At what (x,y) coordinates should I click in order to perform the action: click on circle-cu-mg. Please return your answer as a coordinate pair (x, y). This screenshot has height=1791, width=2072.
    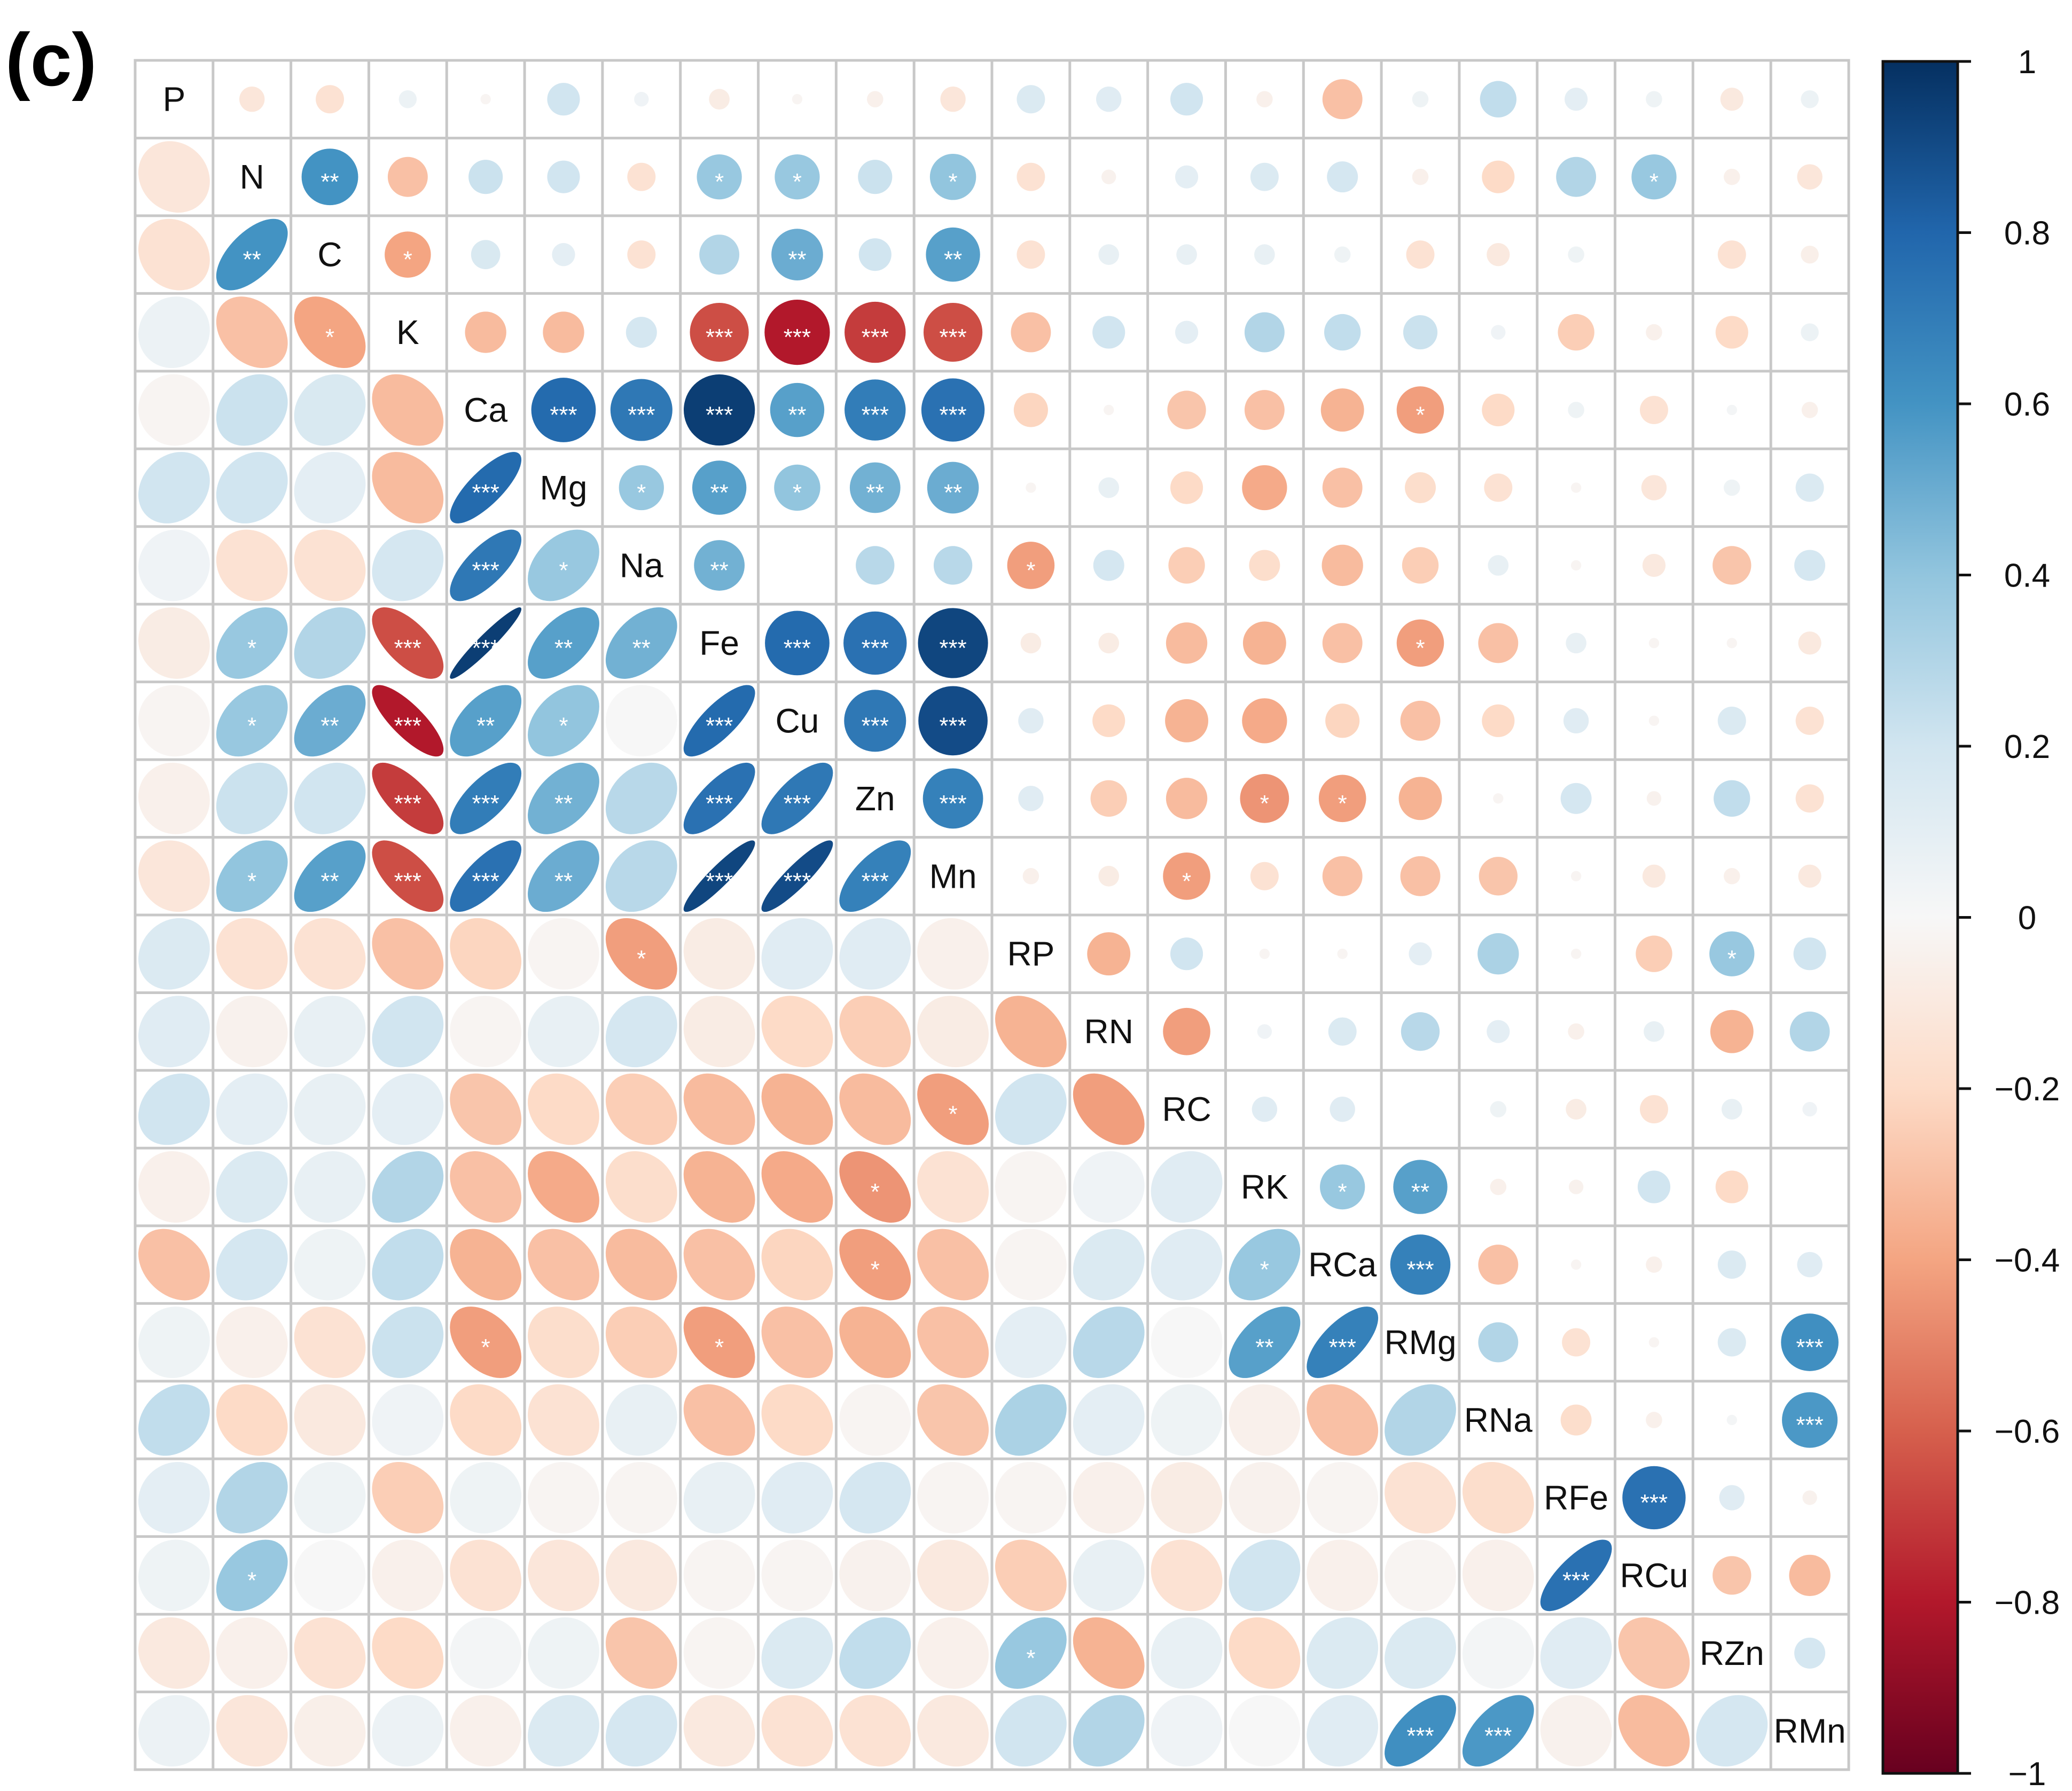
    Looking at the image, I should click on (797, 487).